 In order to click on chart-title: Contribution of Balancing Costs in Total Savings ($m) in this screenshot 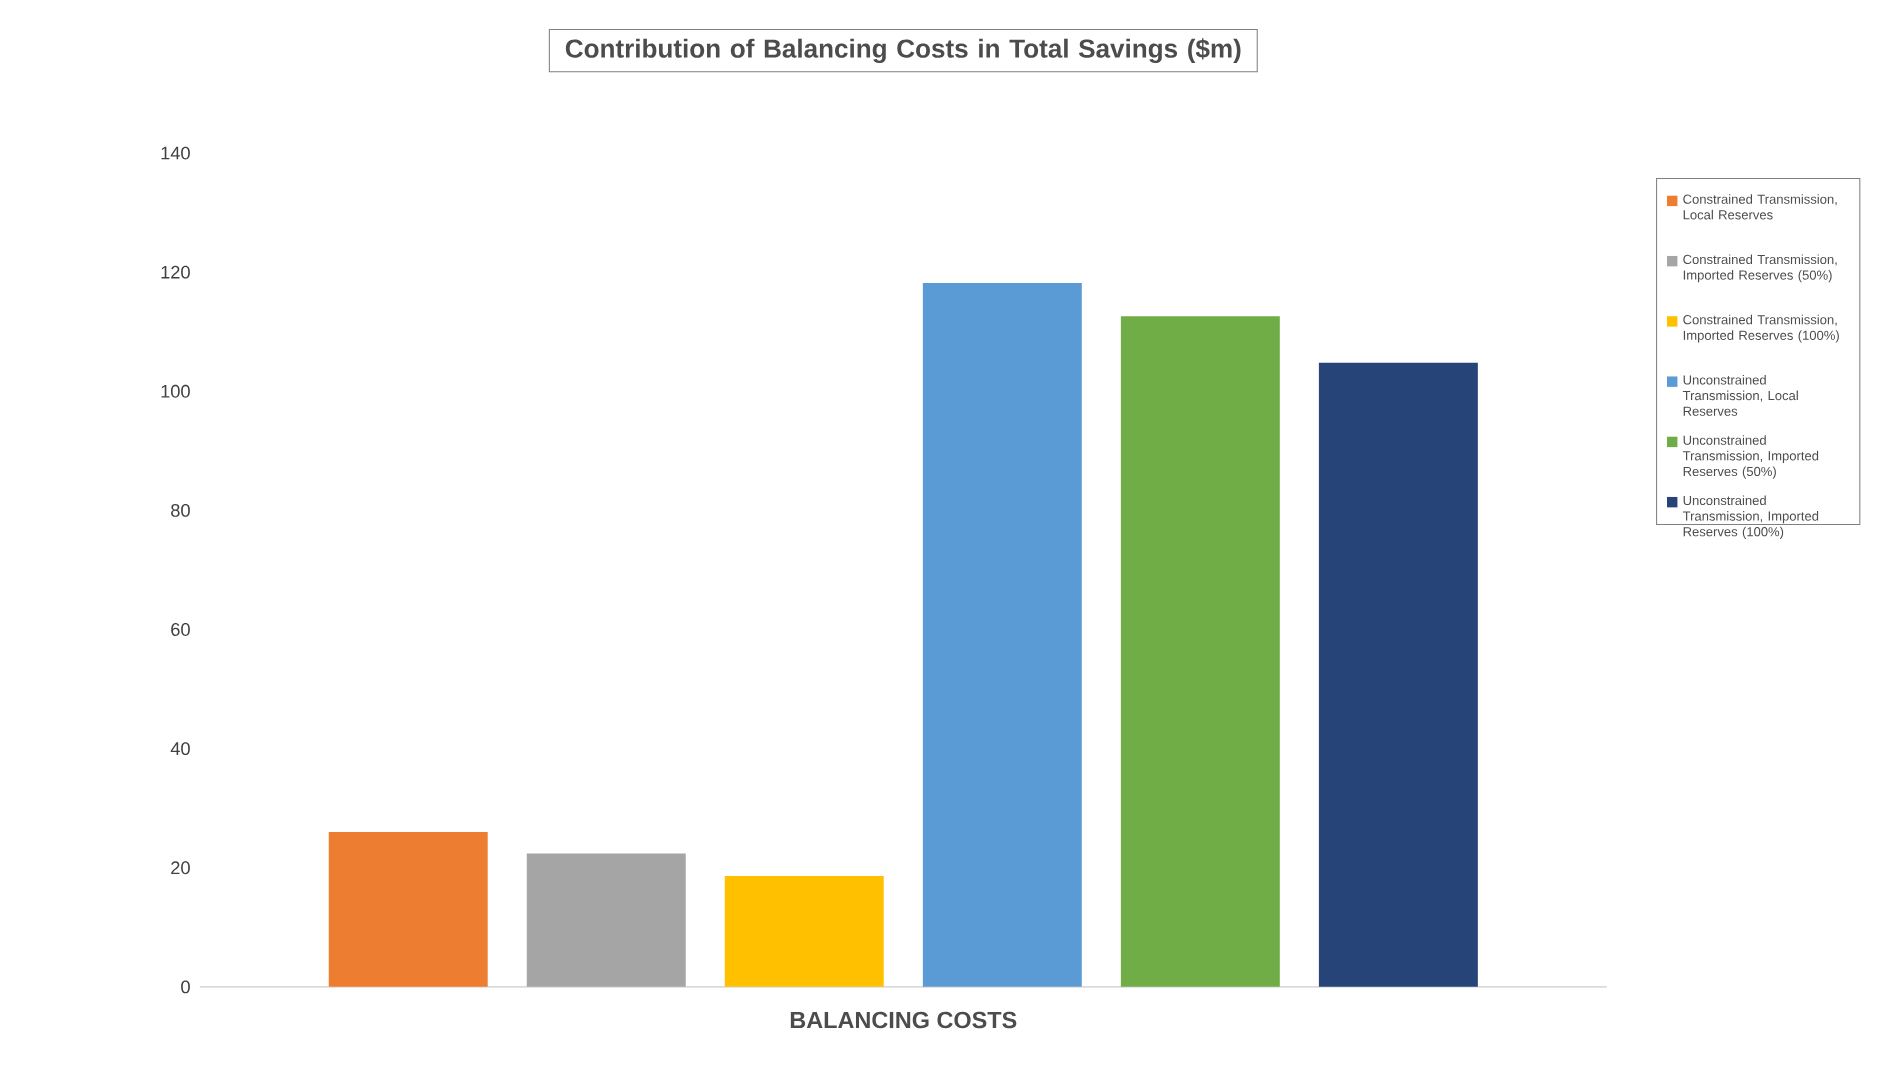, I will do `click(903, 51)`.